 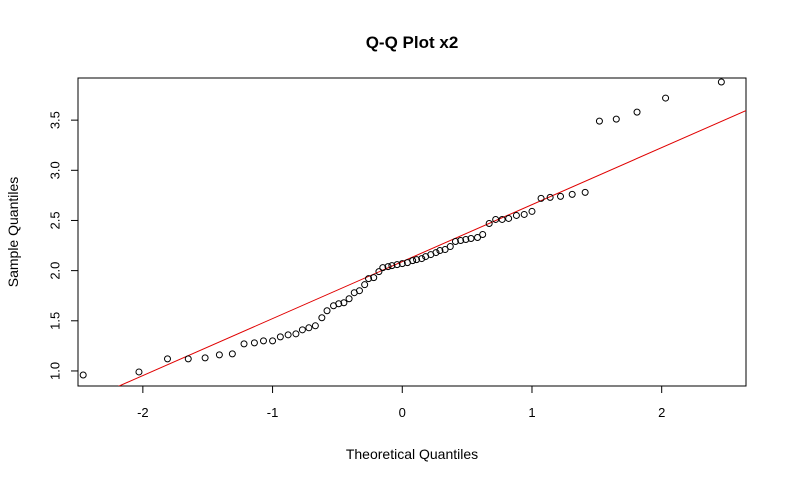 What do you see at coordinates (531, 412) in the screenshot?
I see `x-tick-label: 1` at bounding box center [531, 412].